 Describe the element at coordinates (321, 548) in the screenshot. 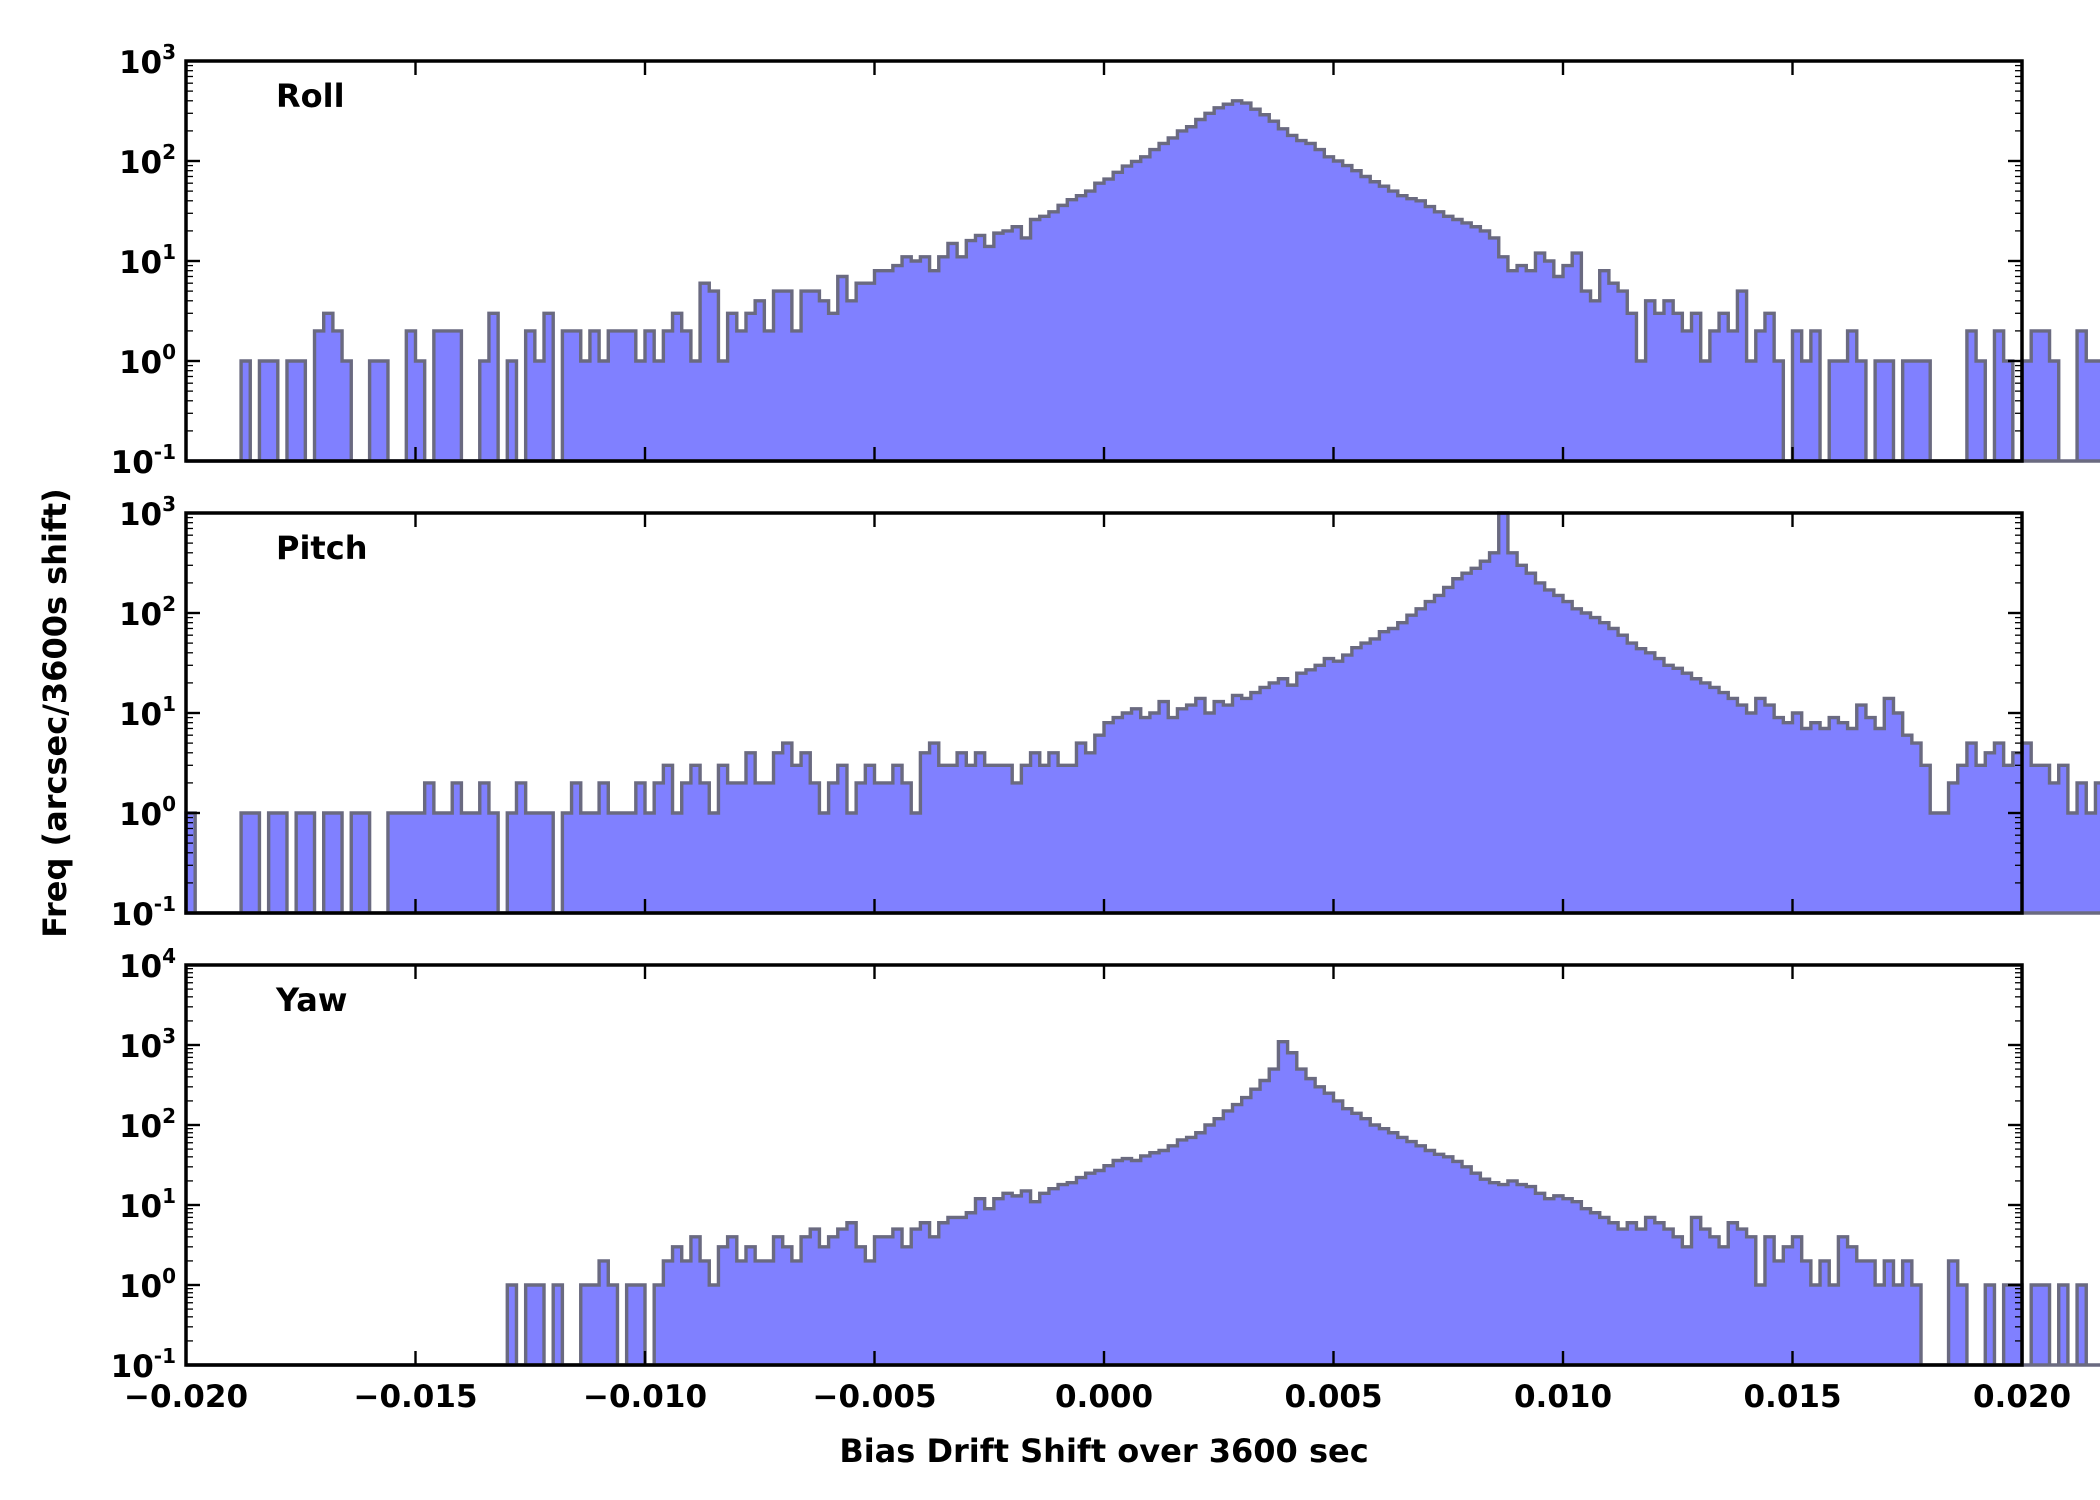

I see `panel-label: Pitch` at that location.